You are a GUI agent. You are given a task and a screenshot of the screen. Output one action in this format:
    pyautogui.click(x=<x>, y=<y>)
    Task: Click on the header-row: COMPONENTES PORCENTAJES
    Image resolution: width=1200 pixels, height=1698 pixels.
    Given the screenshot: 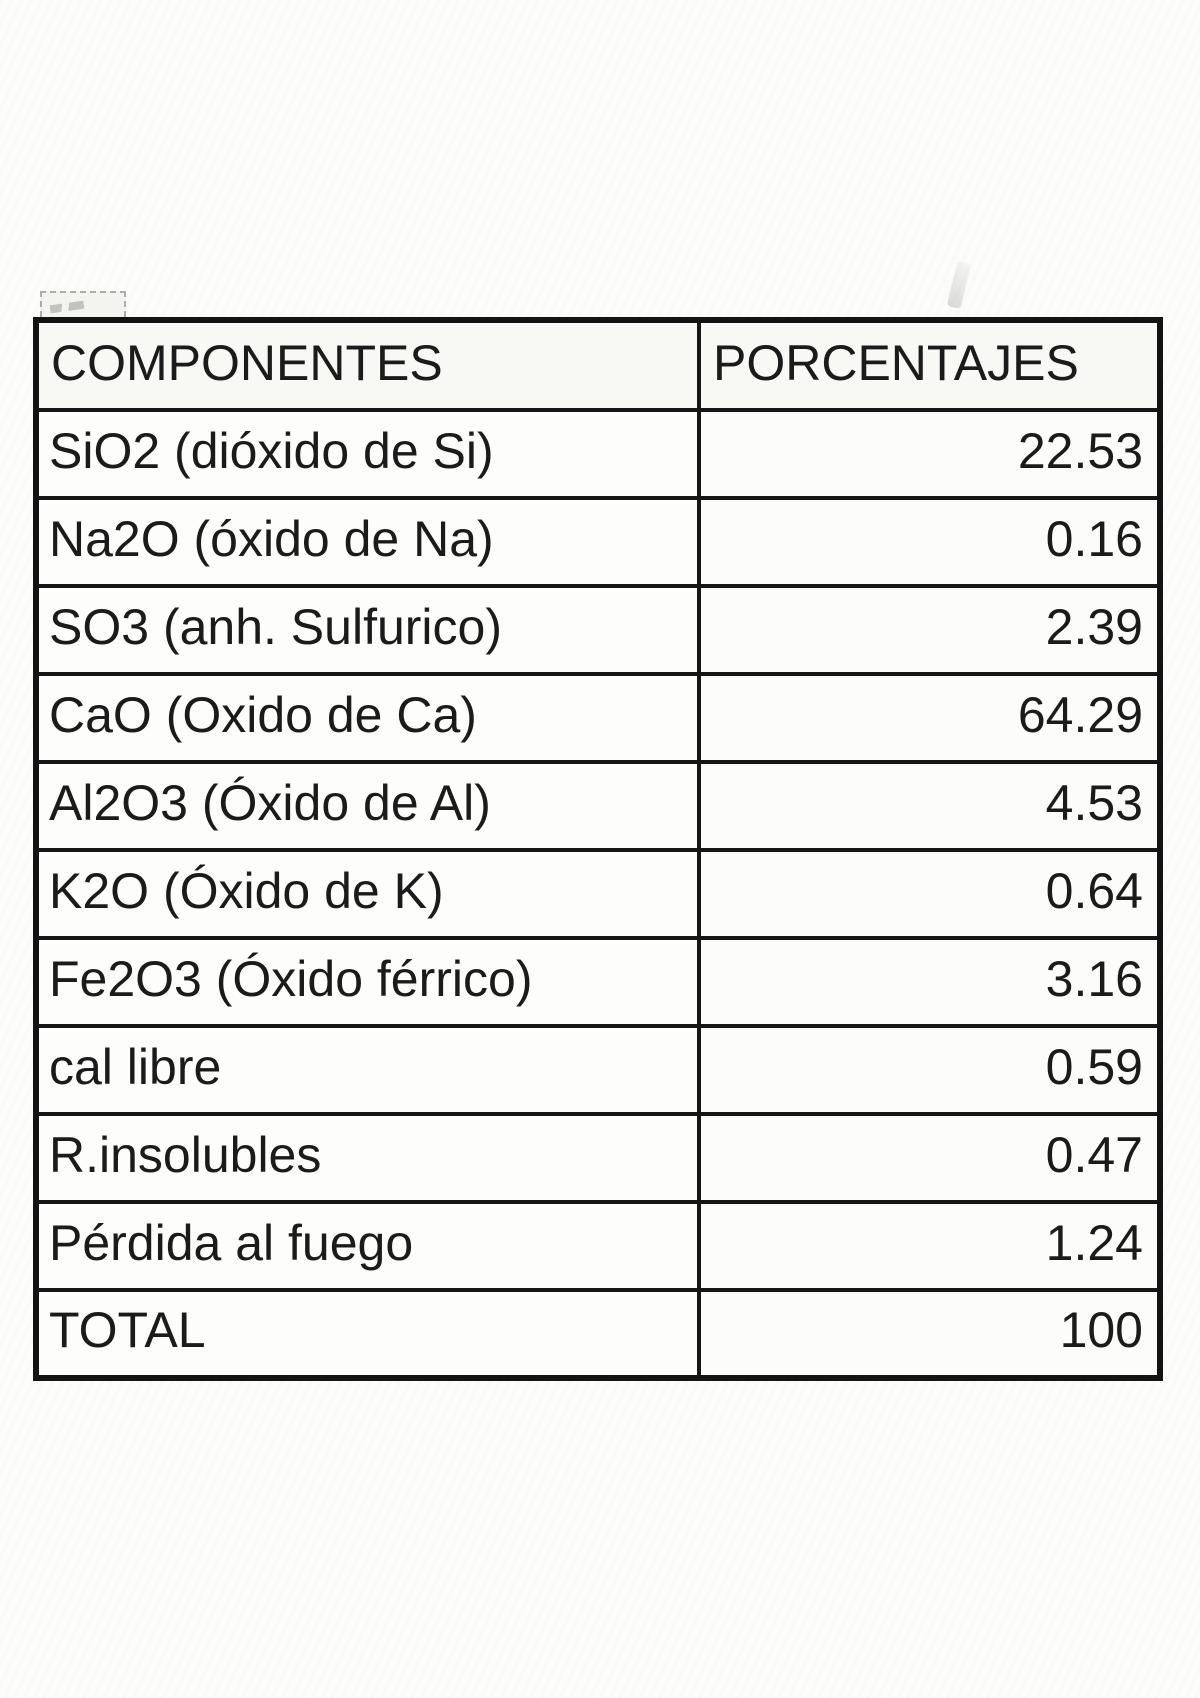 What is the action you would take?
    pyautogui.click(x=598, y=365)
    